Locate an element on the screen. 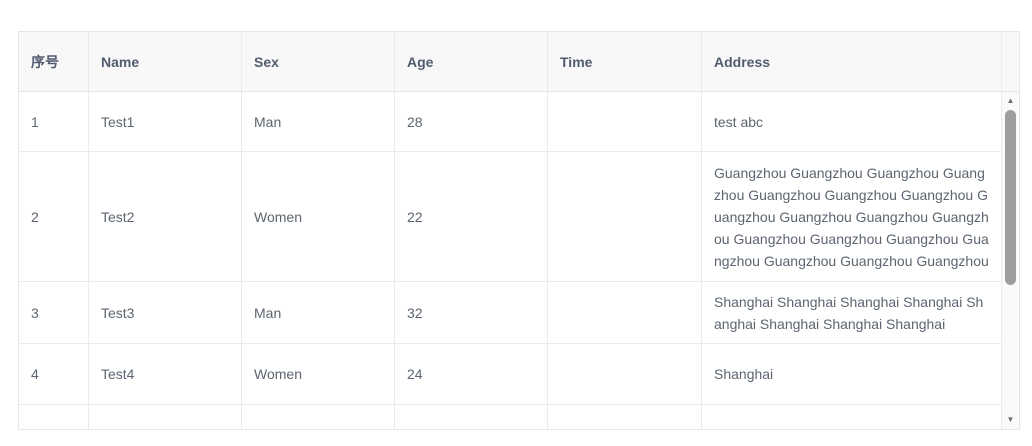  cell-name: Test2 is located at coordinates (165, 216).